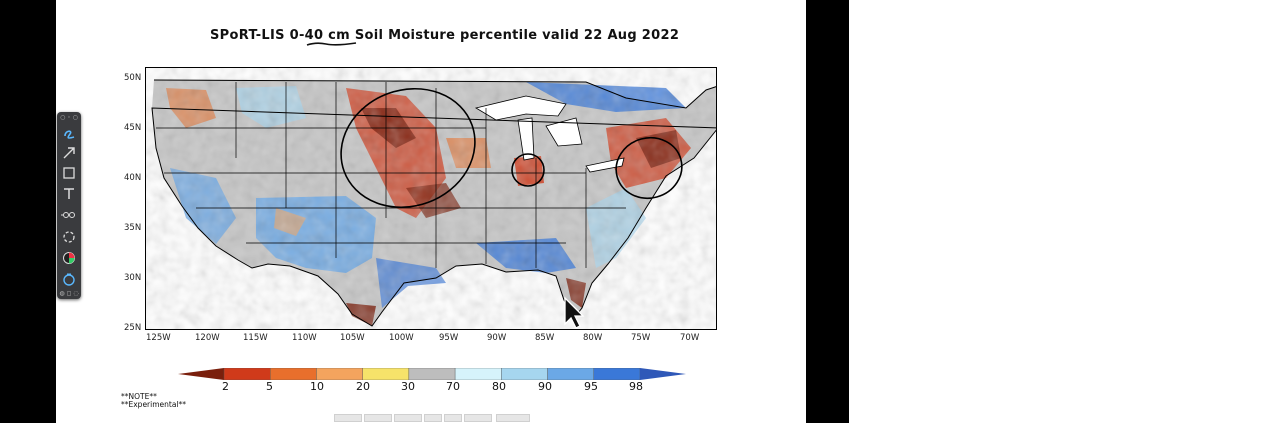 The width and height of the screenshot is (1280, 423). I want to click on colorbar-label-98: 98, so click(636, 386).